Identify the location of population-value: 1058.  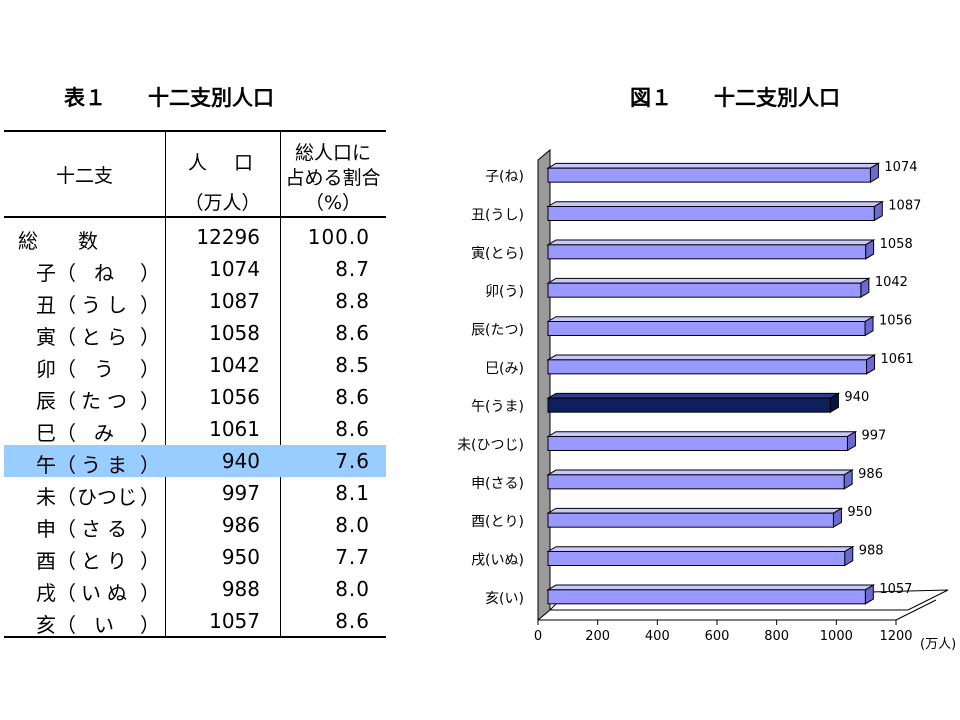
(234, 333).